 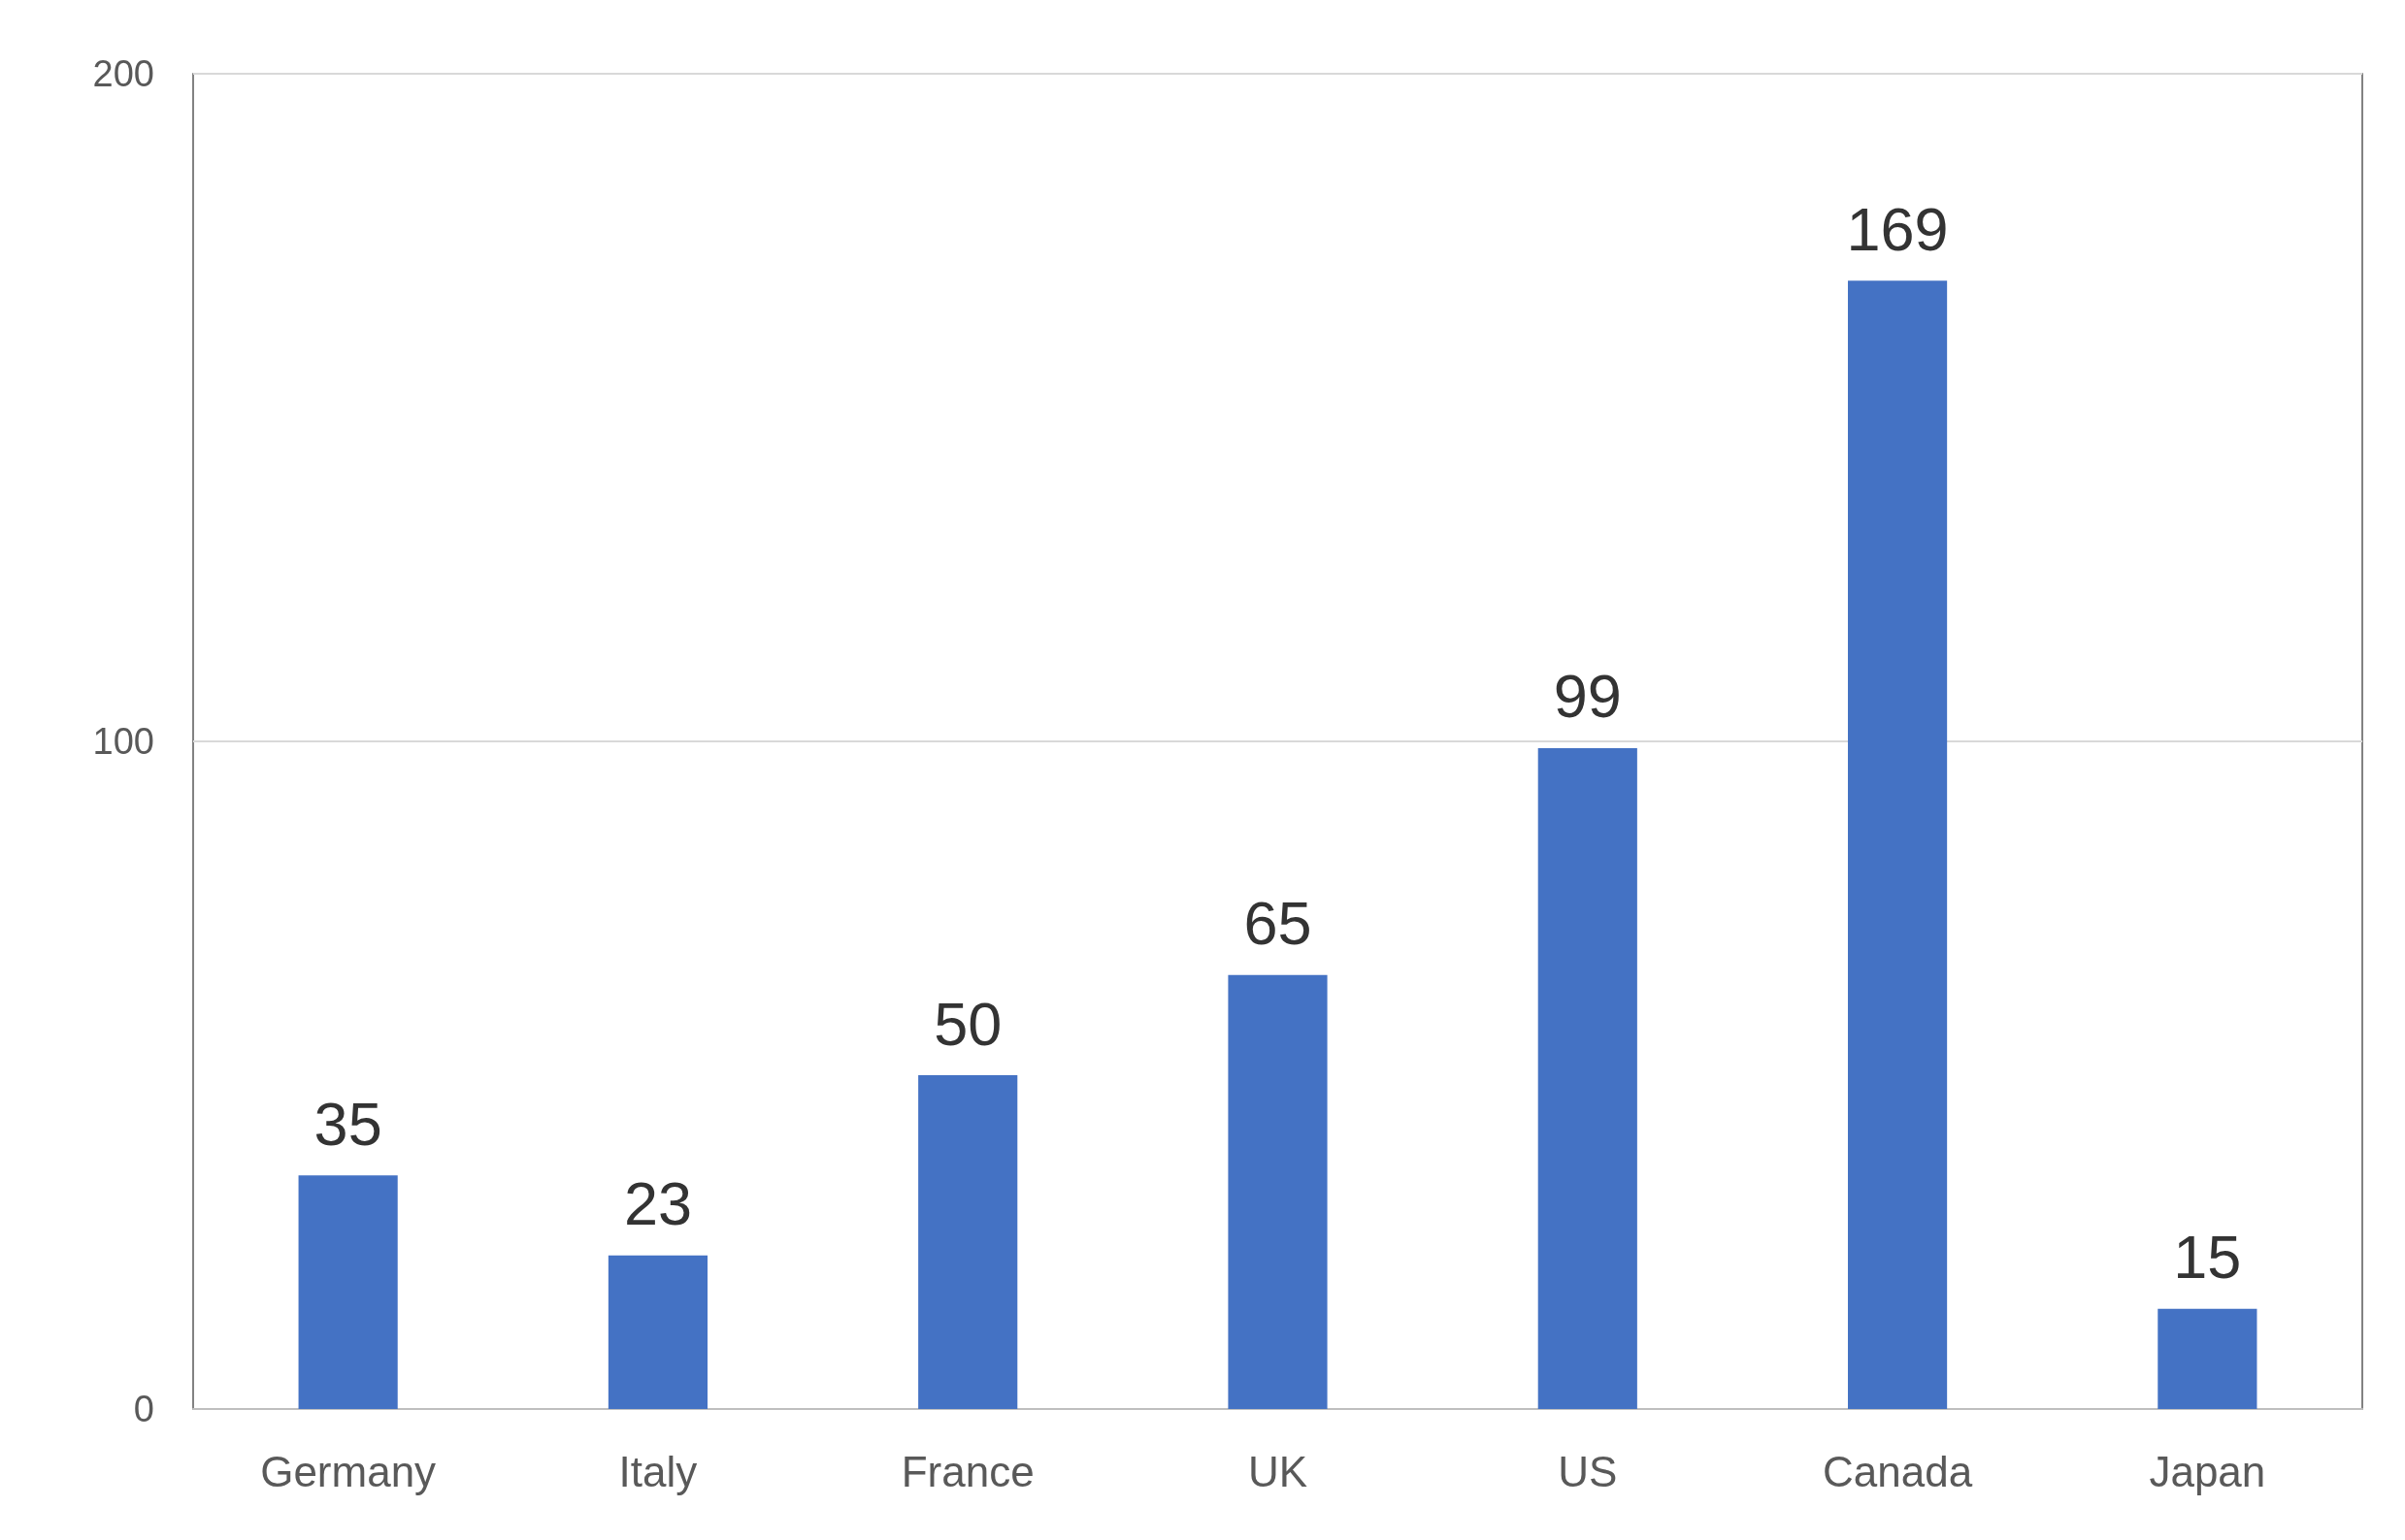 What do you see at coordinates (657, 1204) in the screenshot?
I see `data-label: 23` at bounding box center [657, 1204].